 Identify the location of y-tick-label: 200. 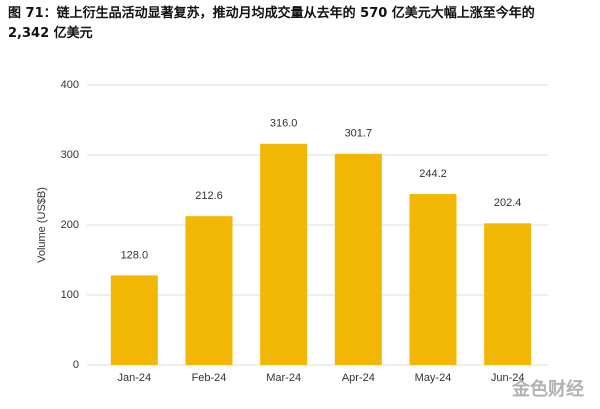
(70, 225).